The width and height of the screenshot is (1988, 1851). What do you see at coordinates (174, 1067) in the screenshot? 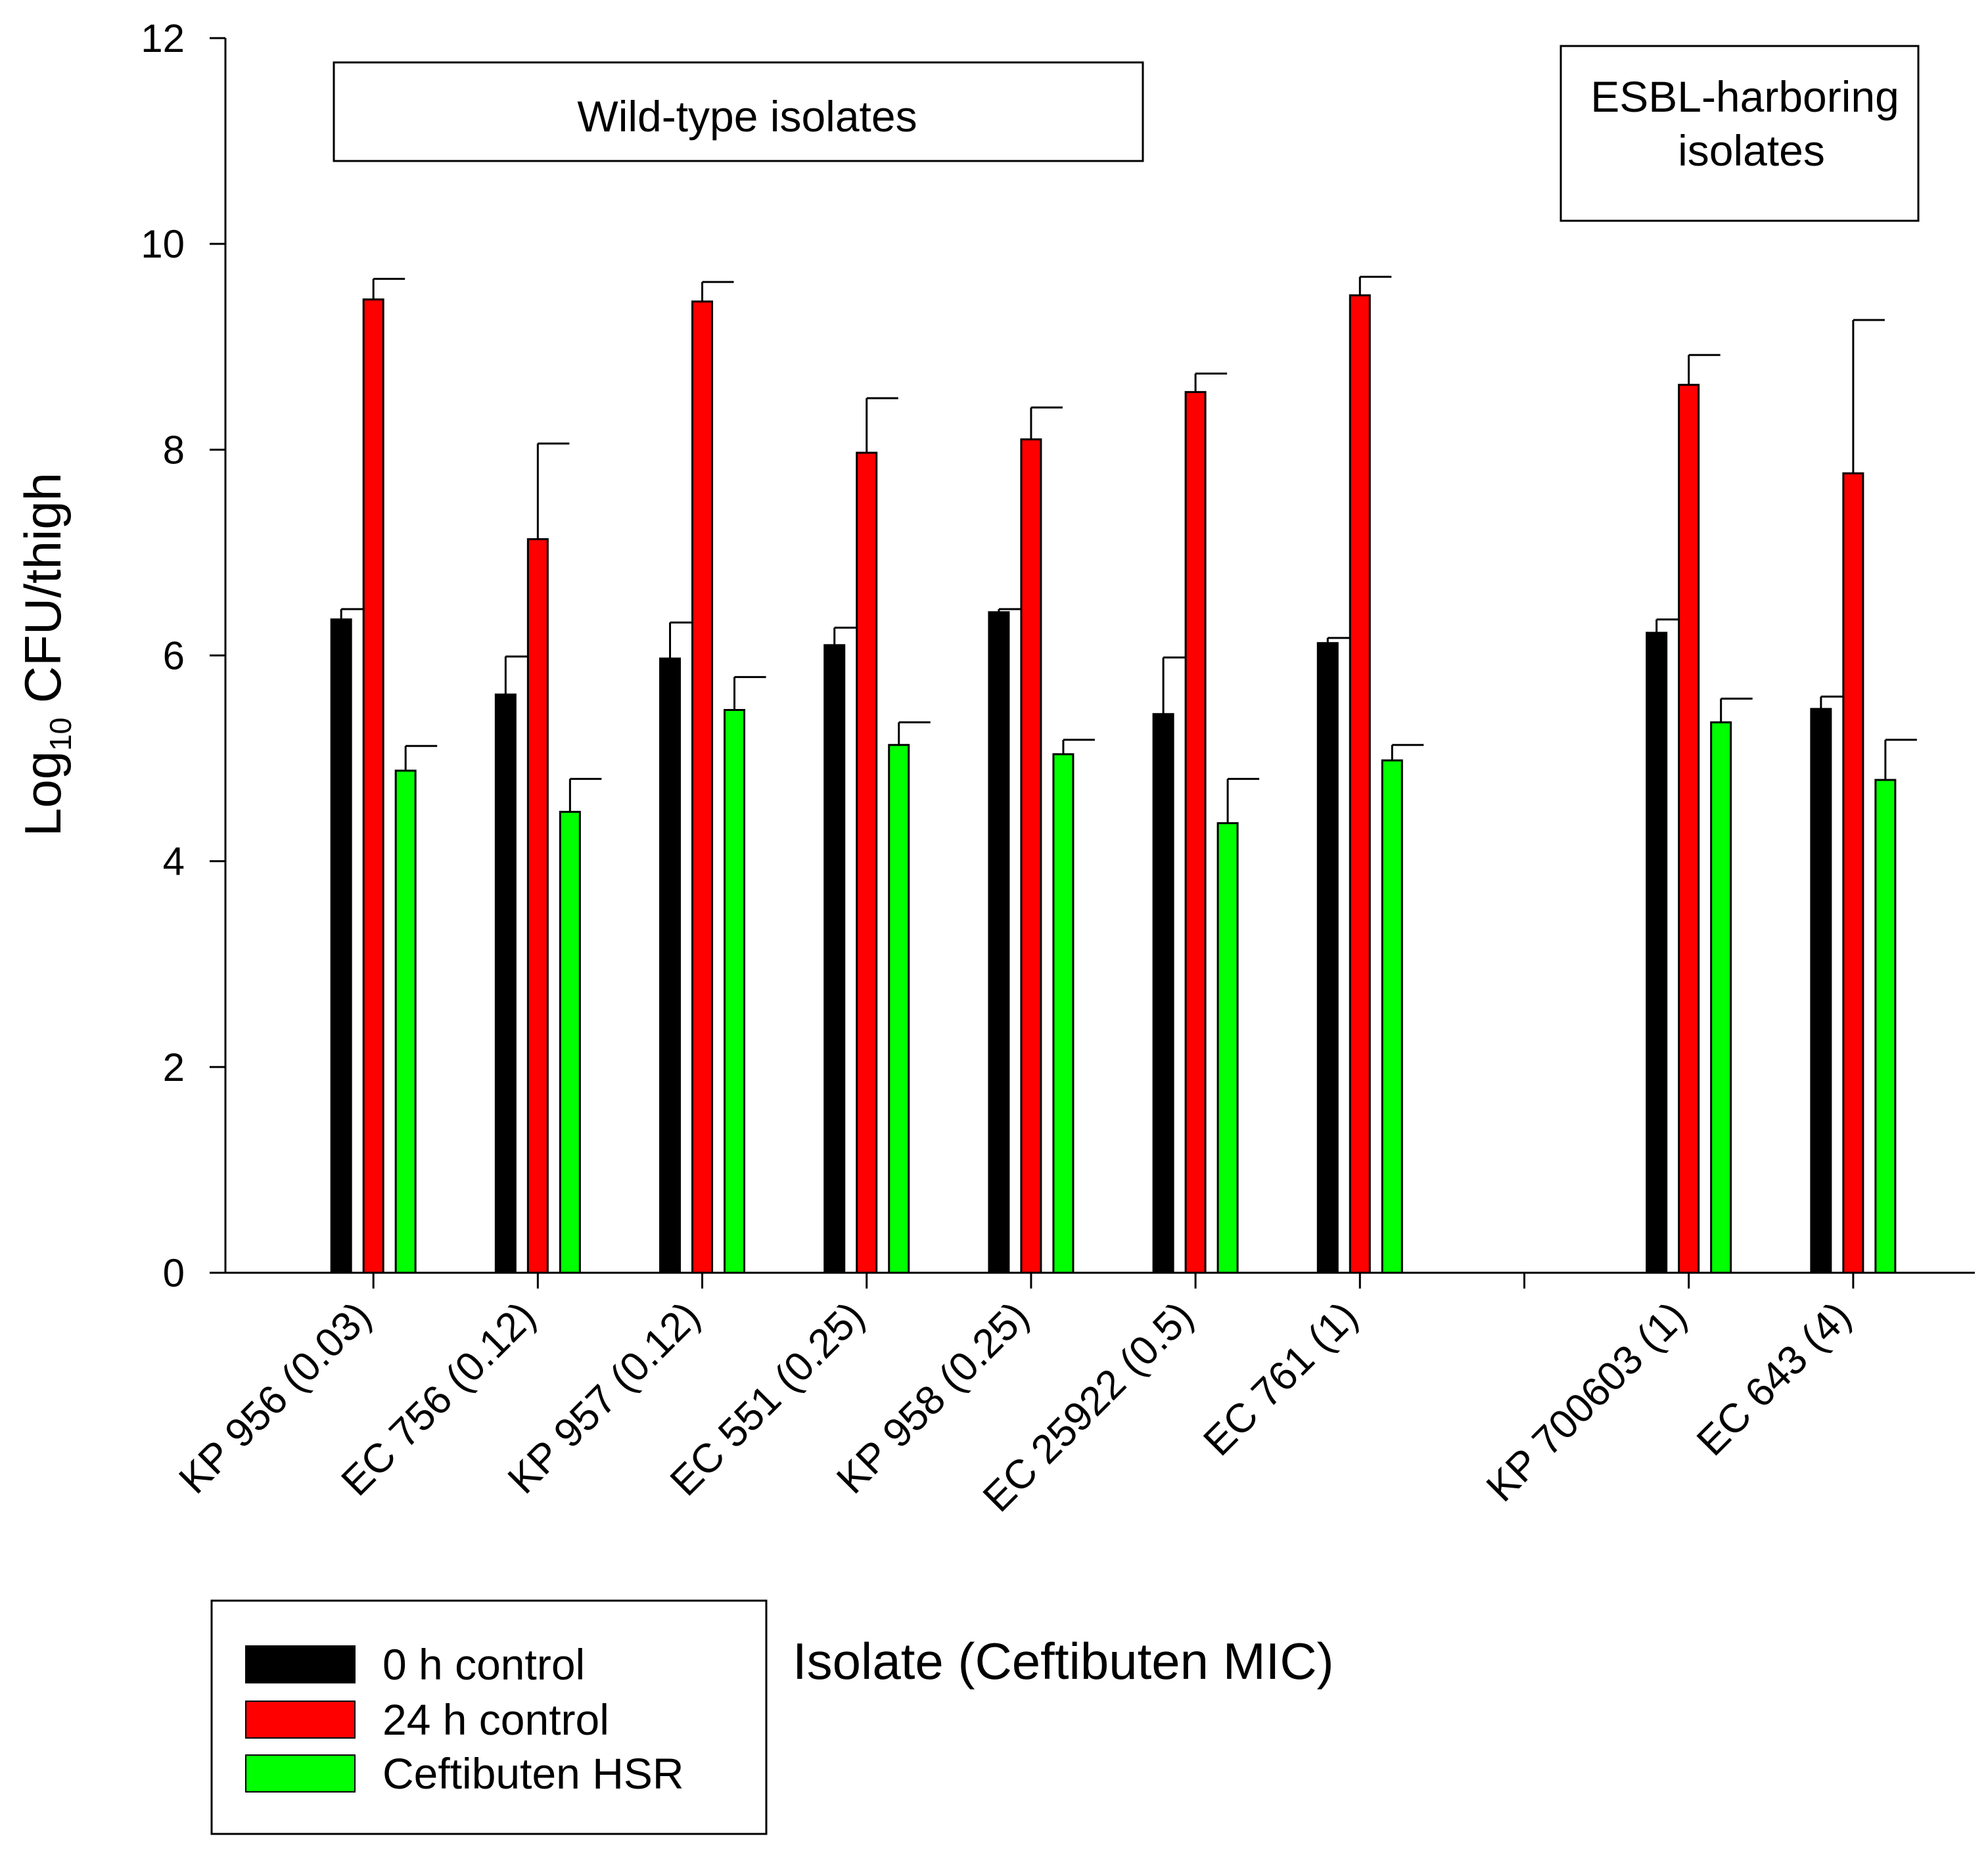
I see `y-tick-label-2: 2` at bounding box center [174, 1067].